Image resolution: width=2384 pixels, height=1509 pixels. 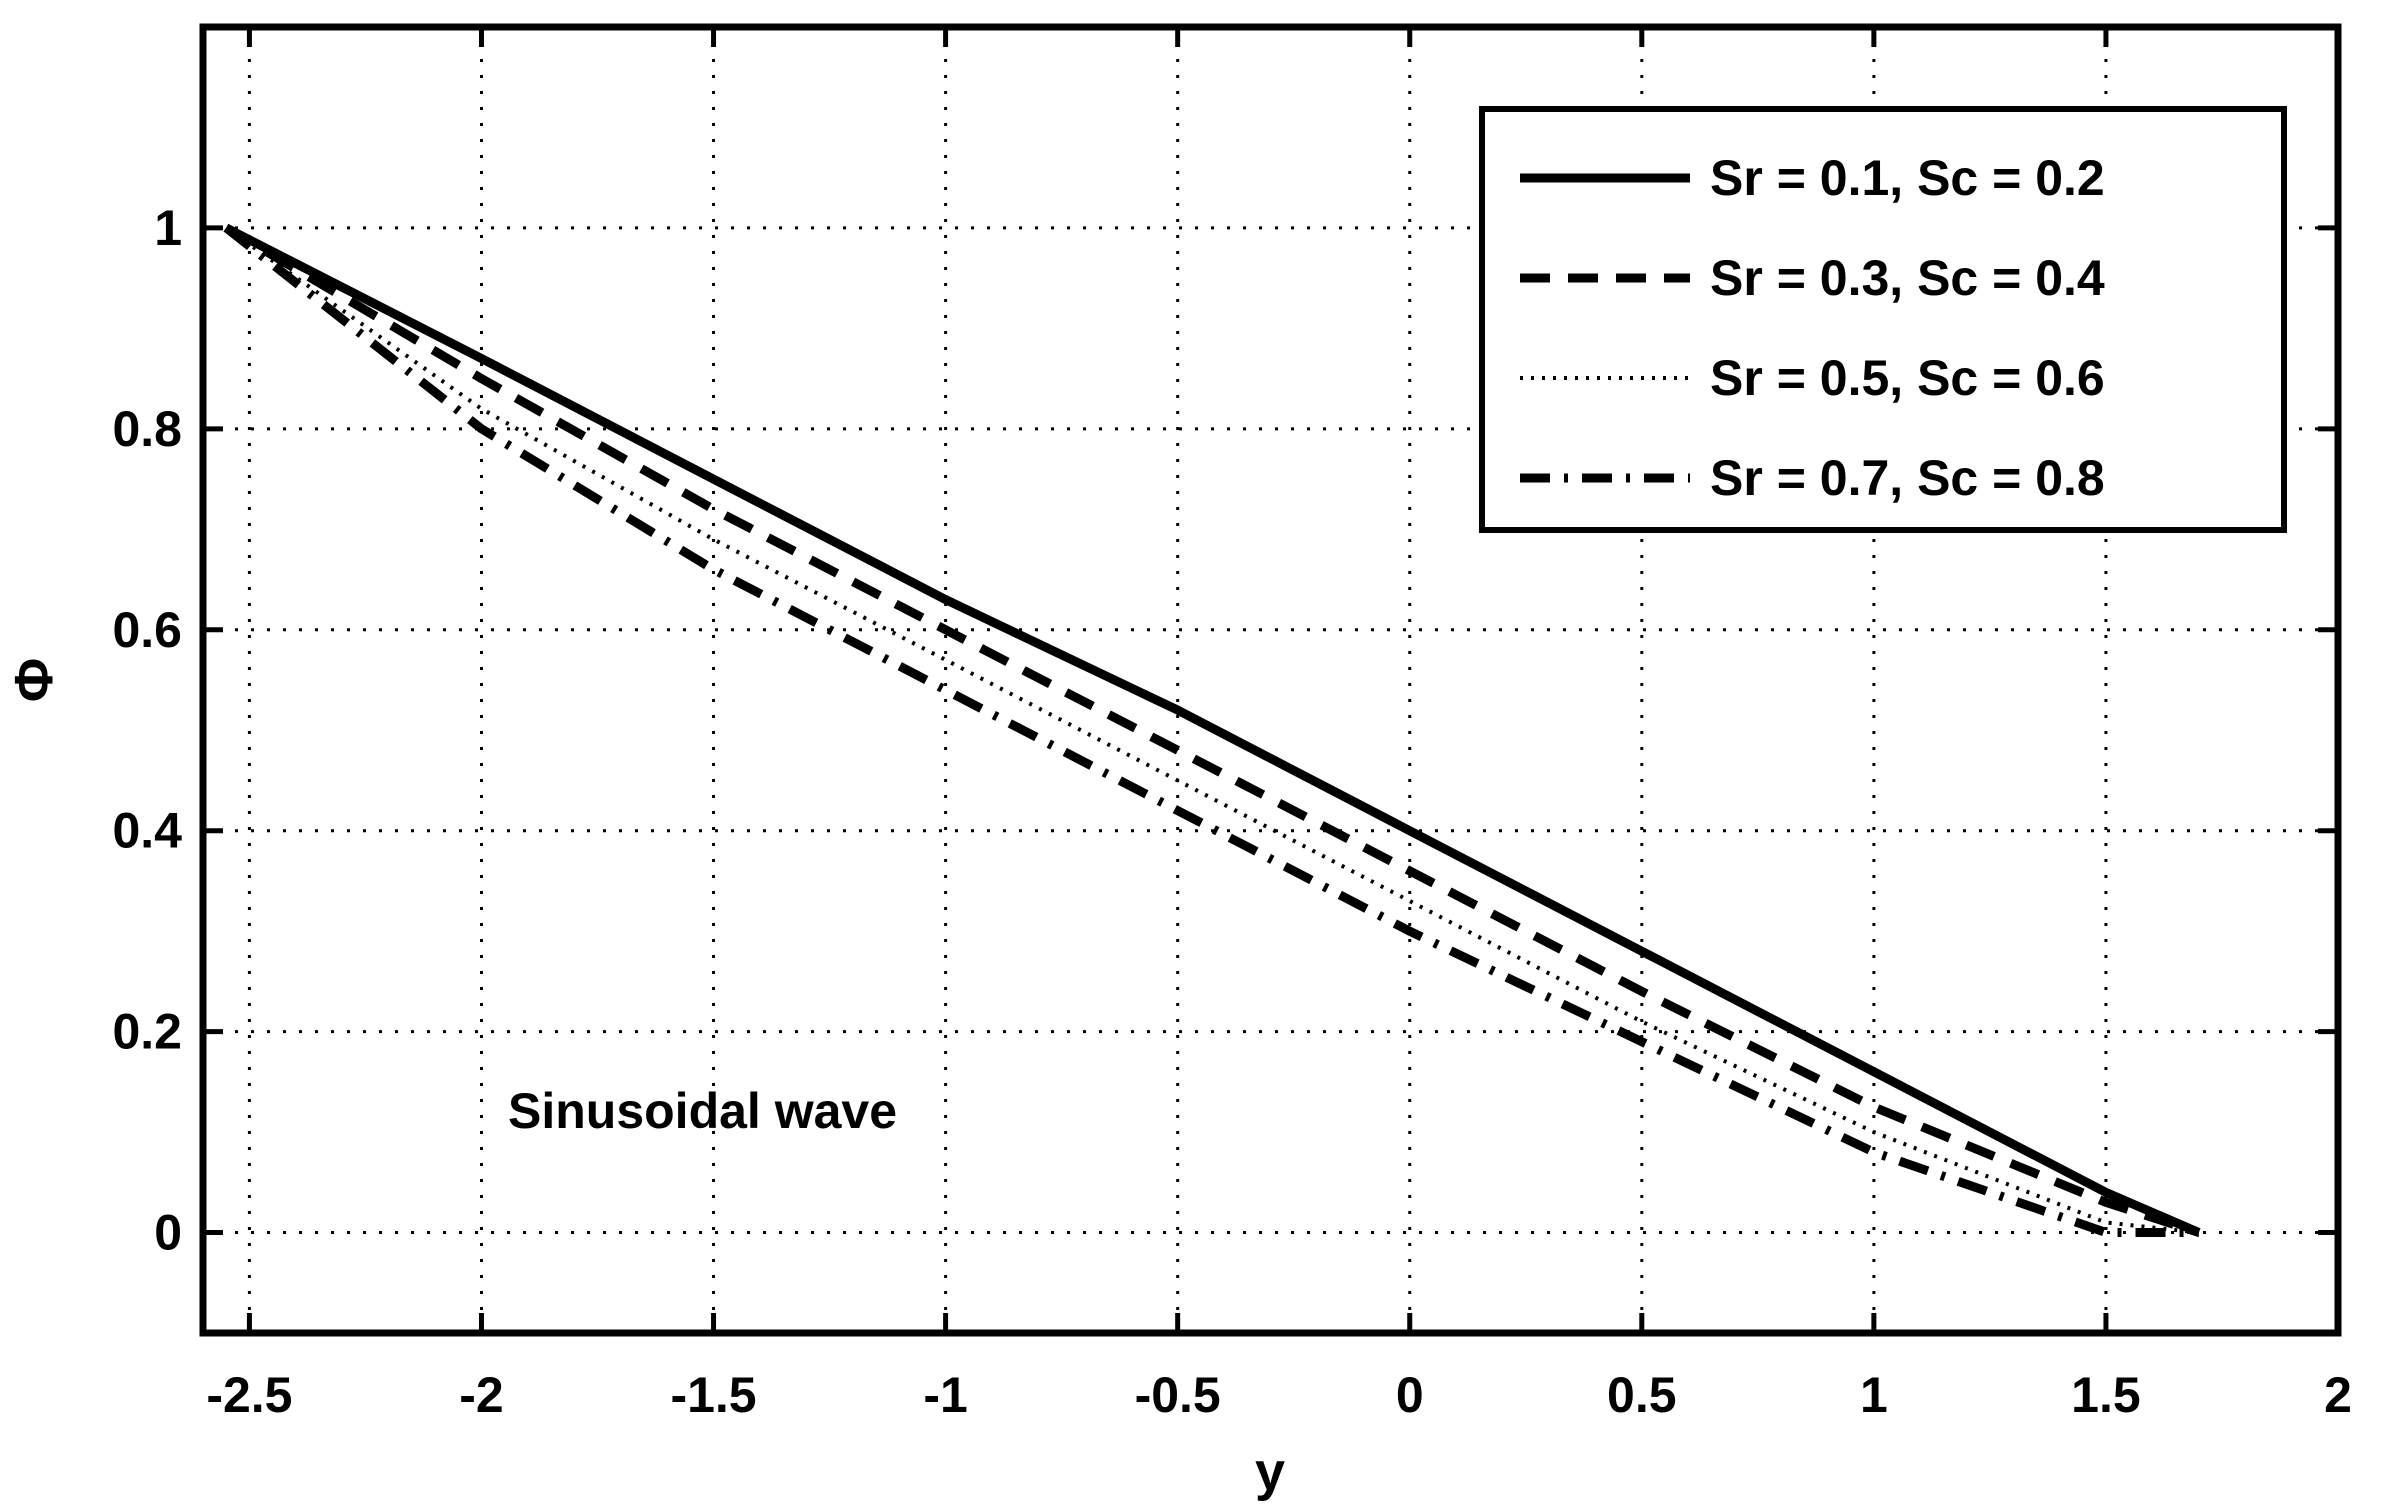 I want to click on annotation-label: Sinusoidal wave, so click(x=702, y=1111).